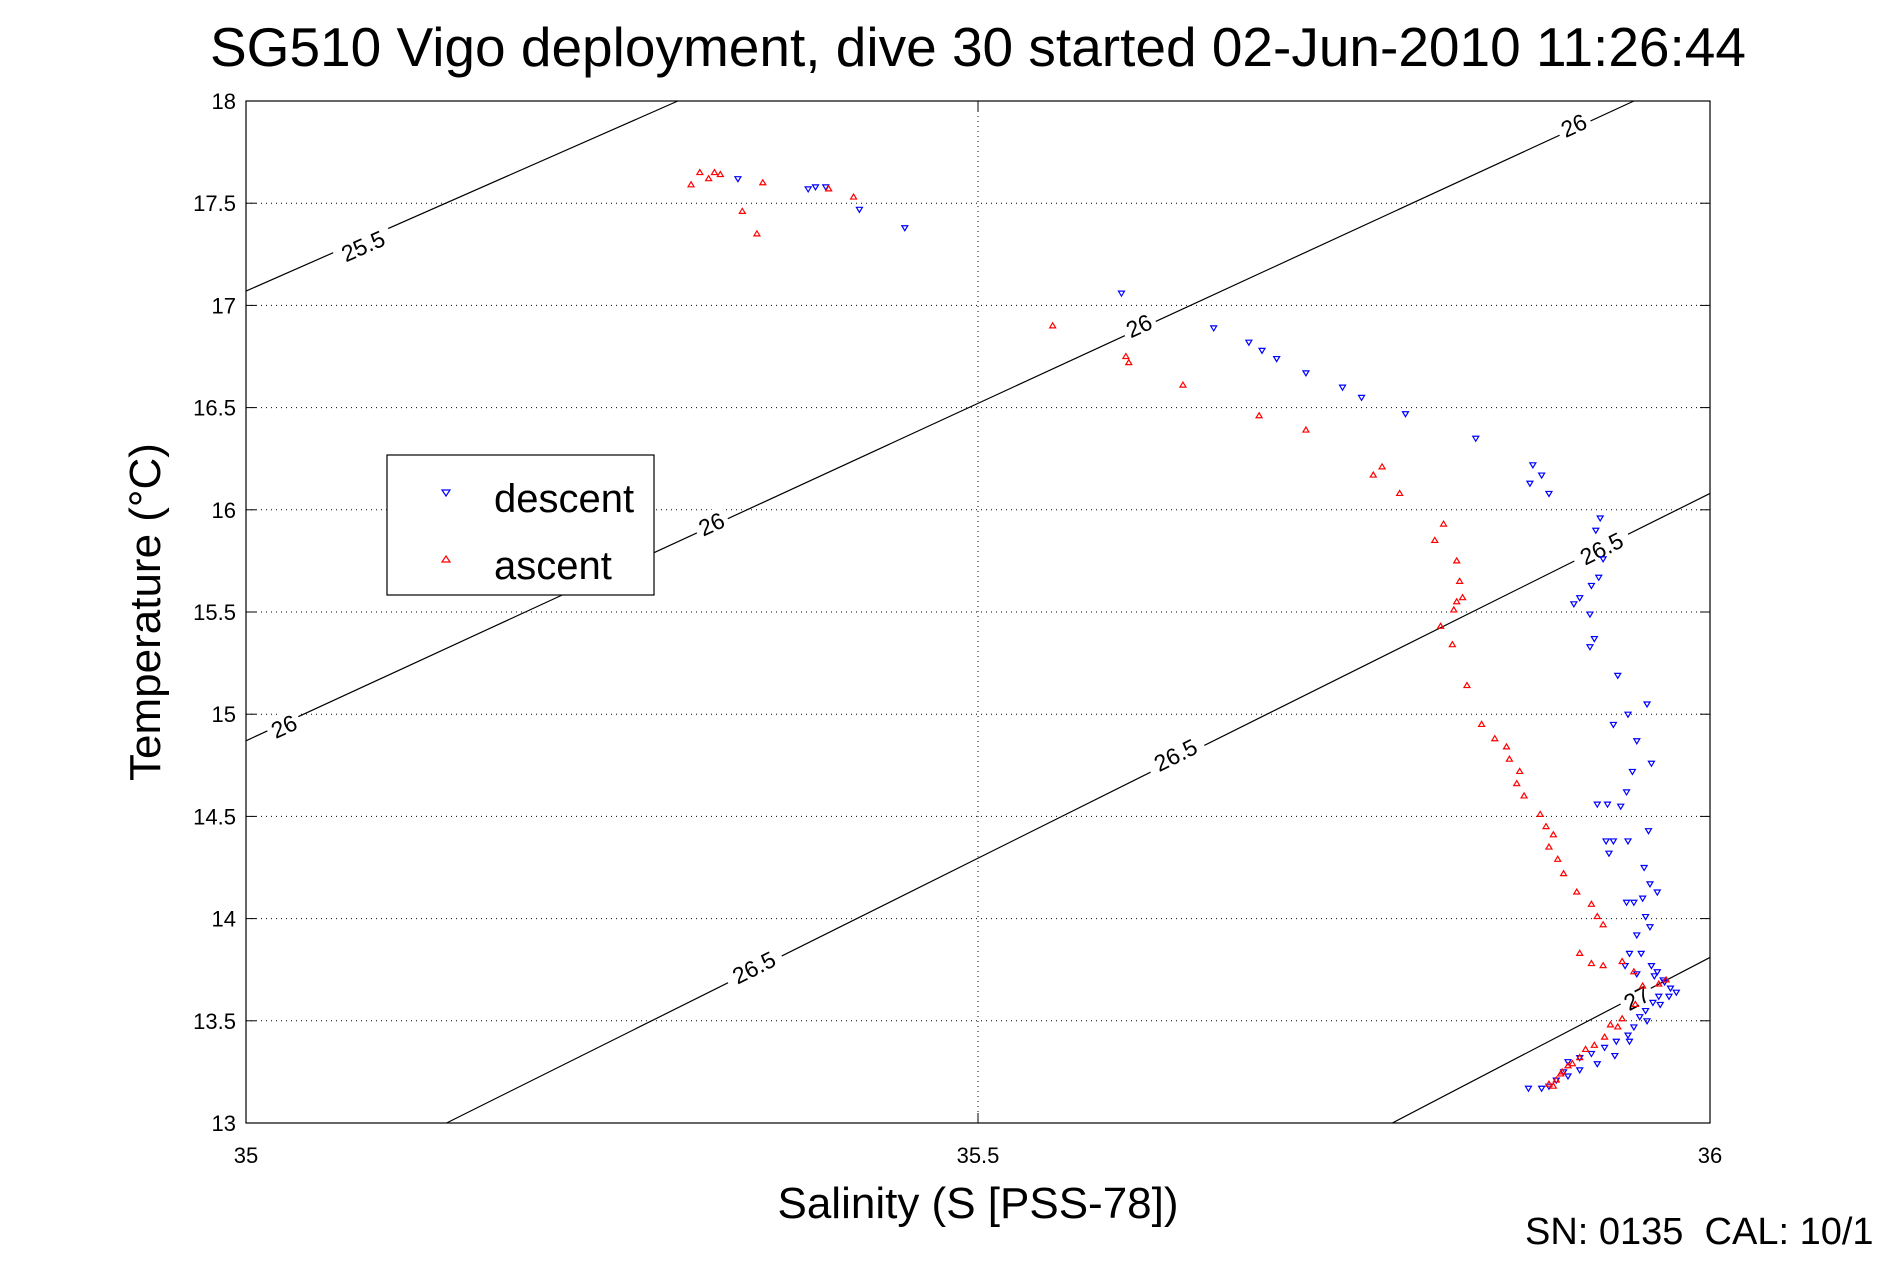  Describe the element at coordinates (224, 510) in the screenshot. I see `y-tick-label: 16` at that location.